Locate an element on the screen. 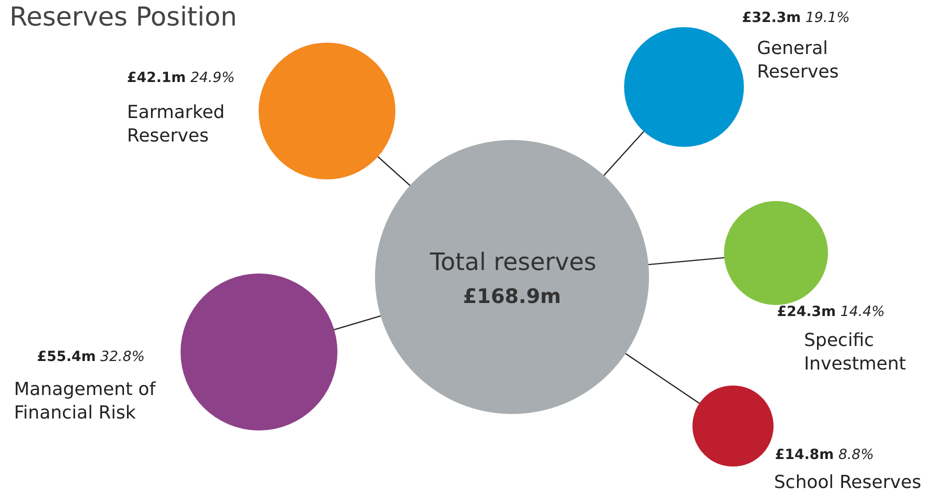 This screenshot has width=944, height=497. category-label: School Reserves is located at coordinates (848, 482).